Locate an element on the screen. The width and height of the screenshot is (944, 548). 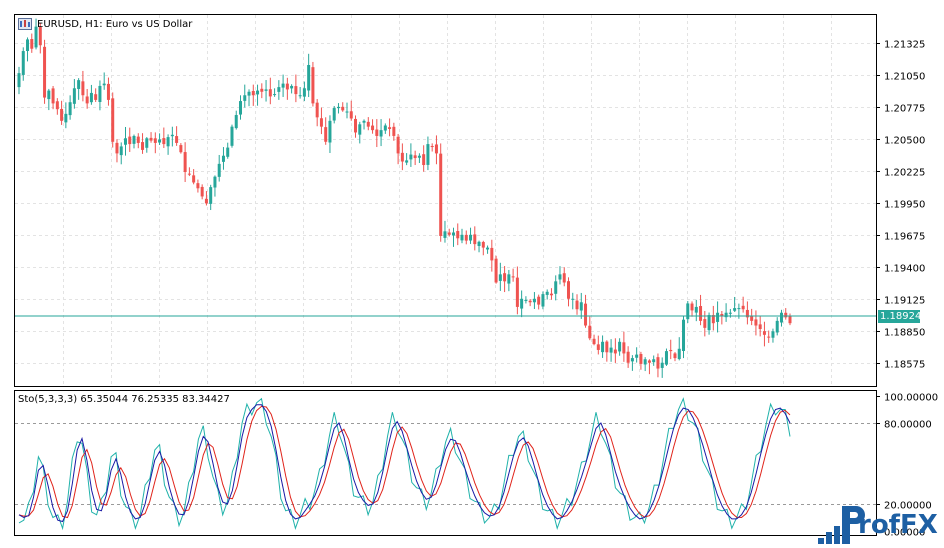
chart-window-icon is located at coordinates (25, 24).